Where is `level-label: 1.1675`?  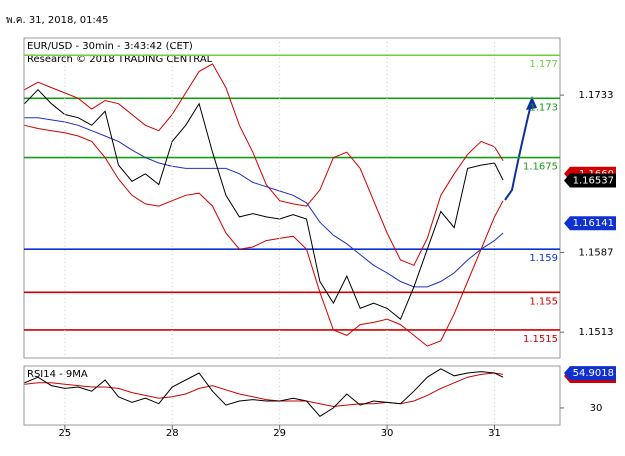 level-label: 1.1675 is located at coordinates (540, 167).